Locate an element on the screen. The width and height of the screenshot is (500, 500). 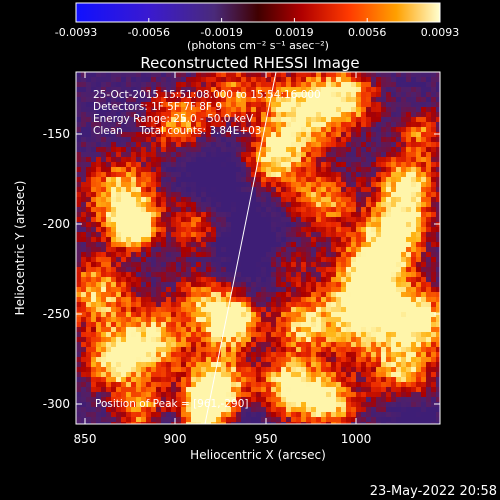
y-tick-3: -300 is located at coordinates (56, 404).